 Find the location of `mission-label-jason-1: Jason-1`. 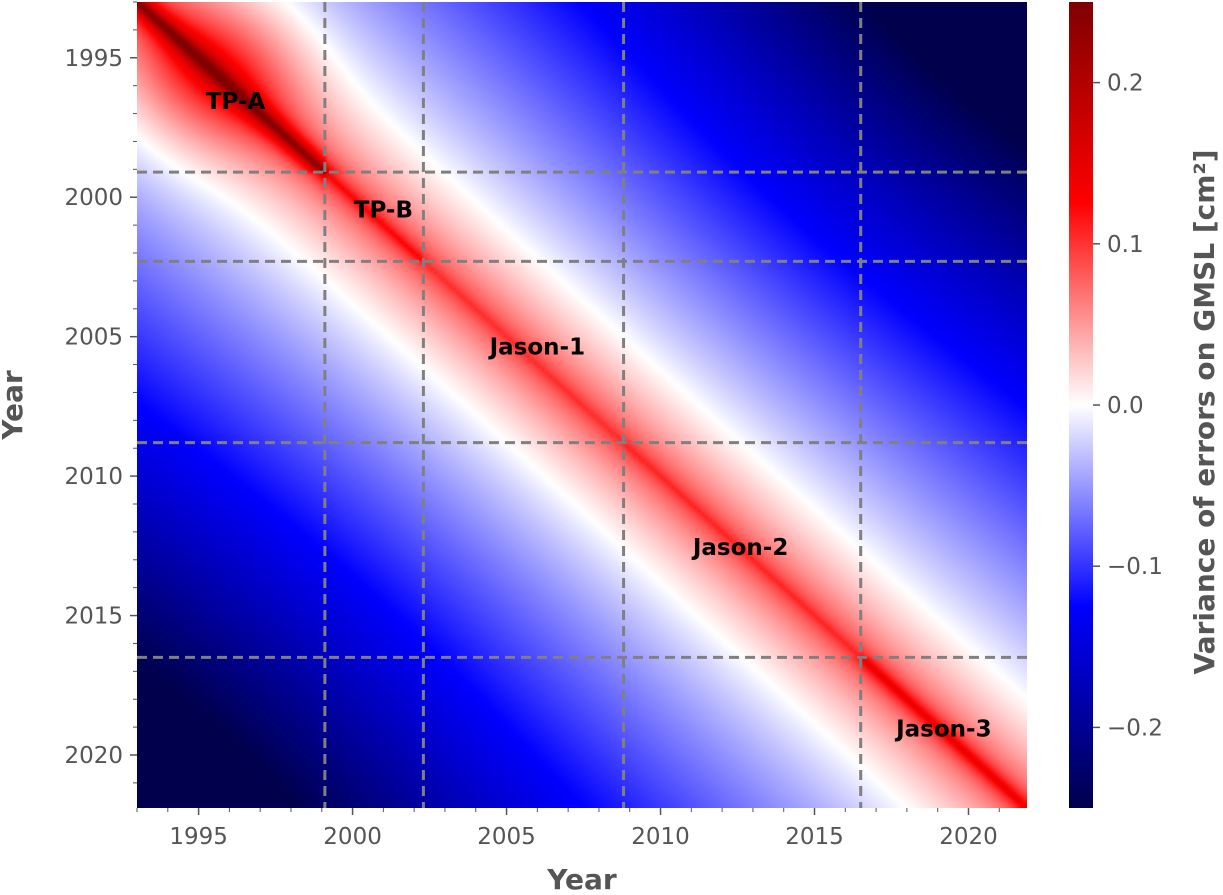

mission-label-jason-1: Jason-1 is located at coordinates (537, 347).